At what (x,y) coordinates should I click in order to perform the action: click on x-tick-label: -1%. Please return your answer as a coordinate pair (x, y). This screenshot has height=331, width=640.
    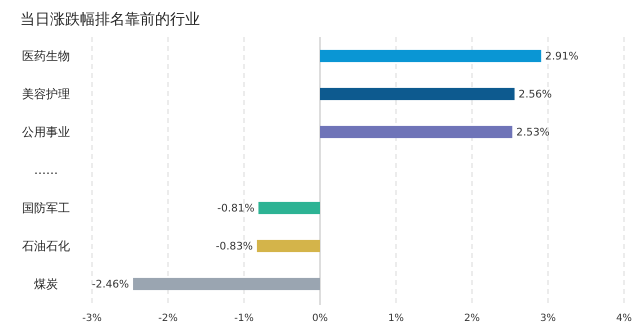
    Looking at the image, I should click on (244, 318).